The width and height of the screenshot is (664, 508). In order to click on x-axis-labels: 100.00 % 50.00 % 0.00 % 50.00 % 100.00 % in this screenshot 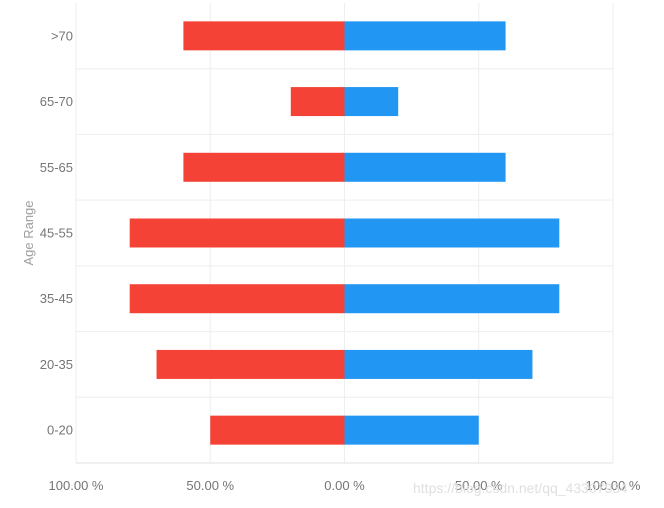, I will do `click(345, 485)`.